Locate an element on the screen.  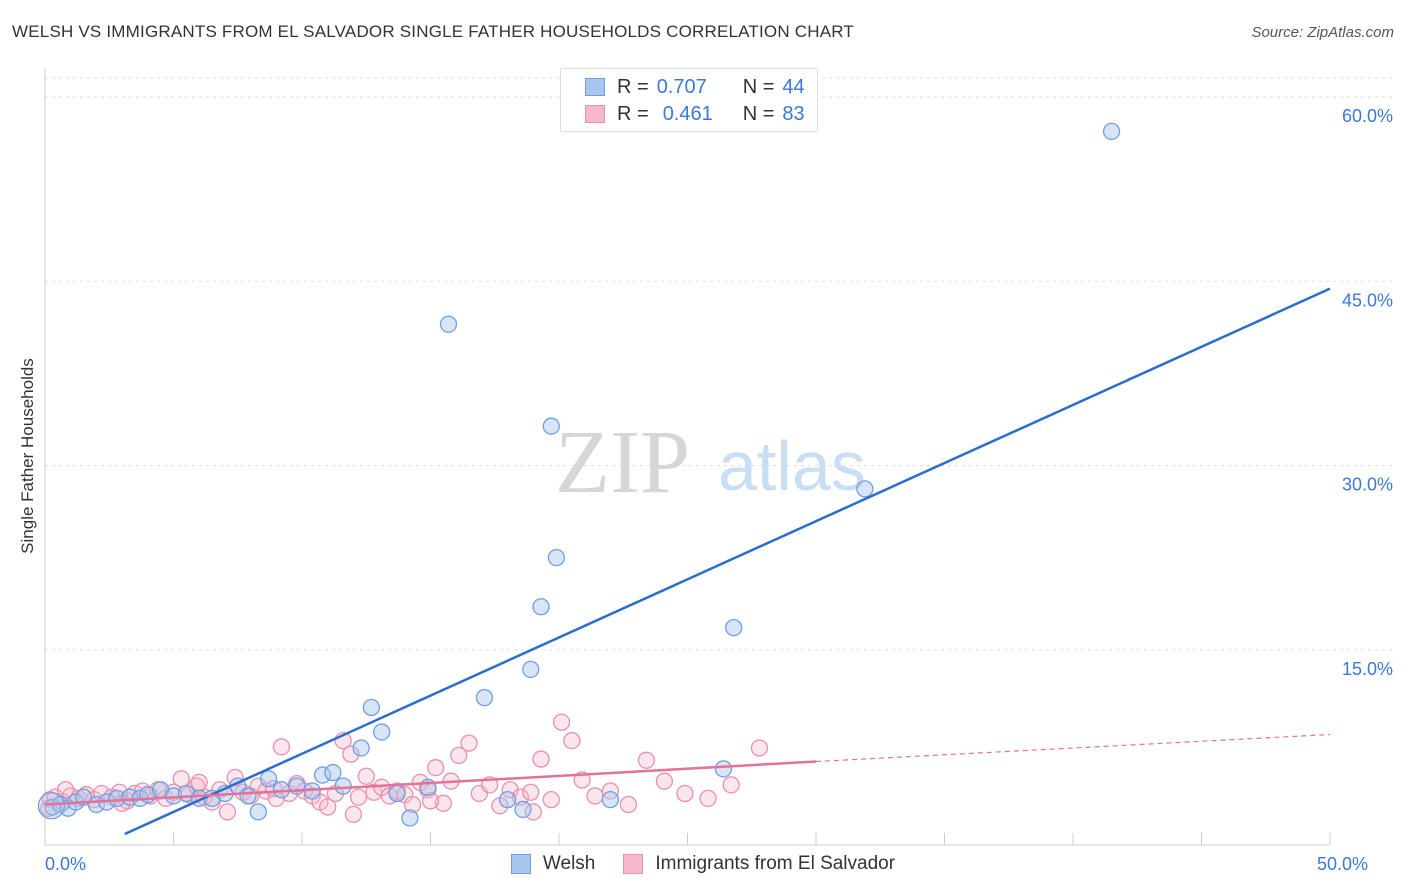
series-legend: Welsh Immigrants from El Salvador is located at coordinates (703, 864).